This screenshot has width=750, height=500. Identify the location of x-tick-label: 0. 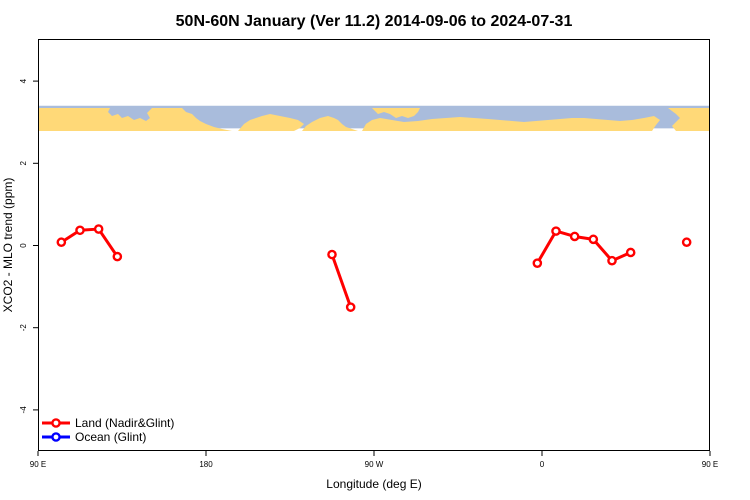
(542, 464).